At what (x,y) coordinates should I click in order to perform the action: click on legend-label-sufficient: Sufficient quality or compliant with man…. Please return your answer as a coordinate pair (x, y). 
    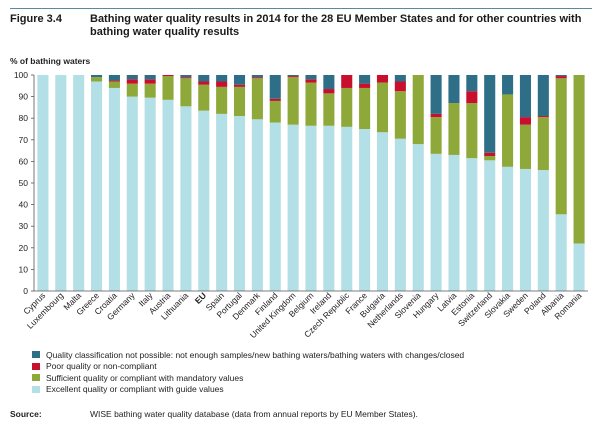
    Looking at the image, I should click on (145, 377).